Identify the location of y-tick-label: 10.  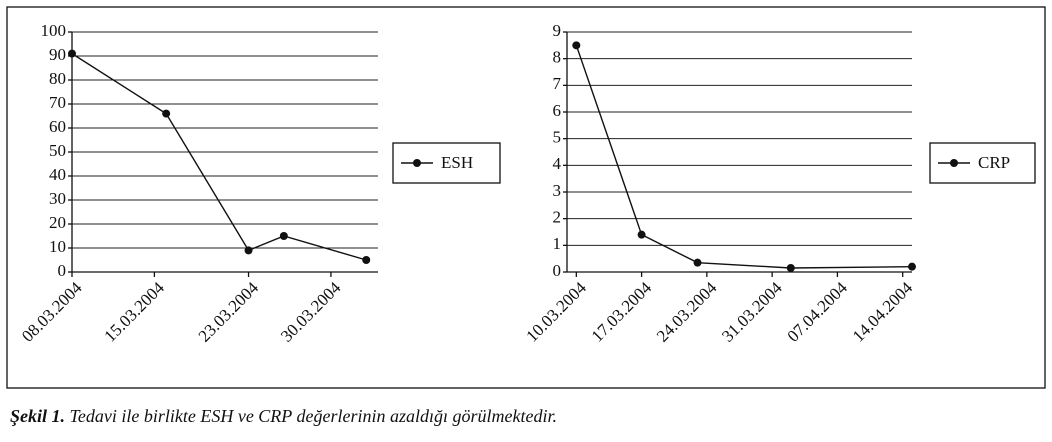
(57, 246).